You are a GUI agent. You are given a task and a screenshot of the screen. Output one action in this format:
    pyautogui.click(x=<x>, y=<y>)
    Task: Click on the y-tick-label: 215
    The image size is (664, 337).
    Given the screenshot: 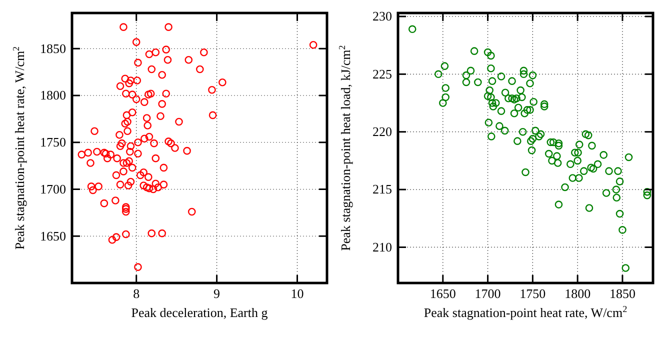 What is the action you would take?
    pyautogui.click(x=382, y=189)
    